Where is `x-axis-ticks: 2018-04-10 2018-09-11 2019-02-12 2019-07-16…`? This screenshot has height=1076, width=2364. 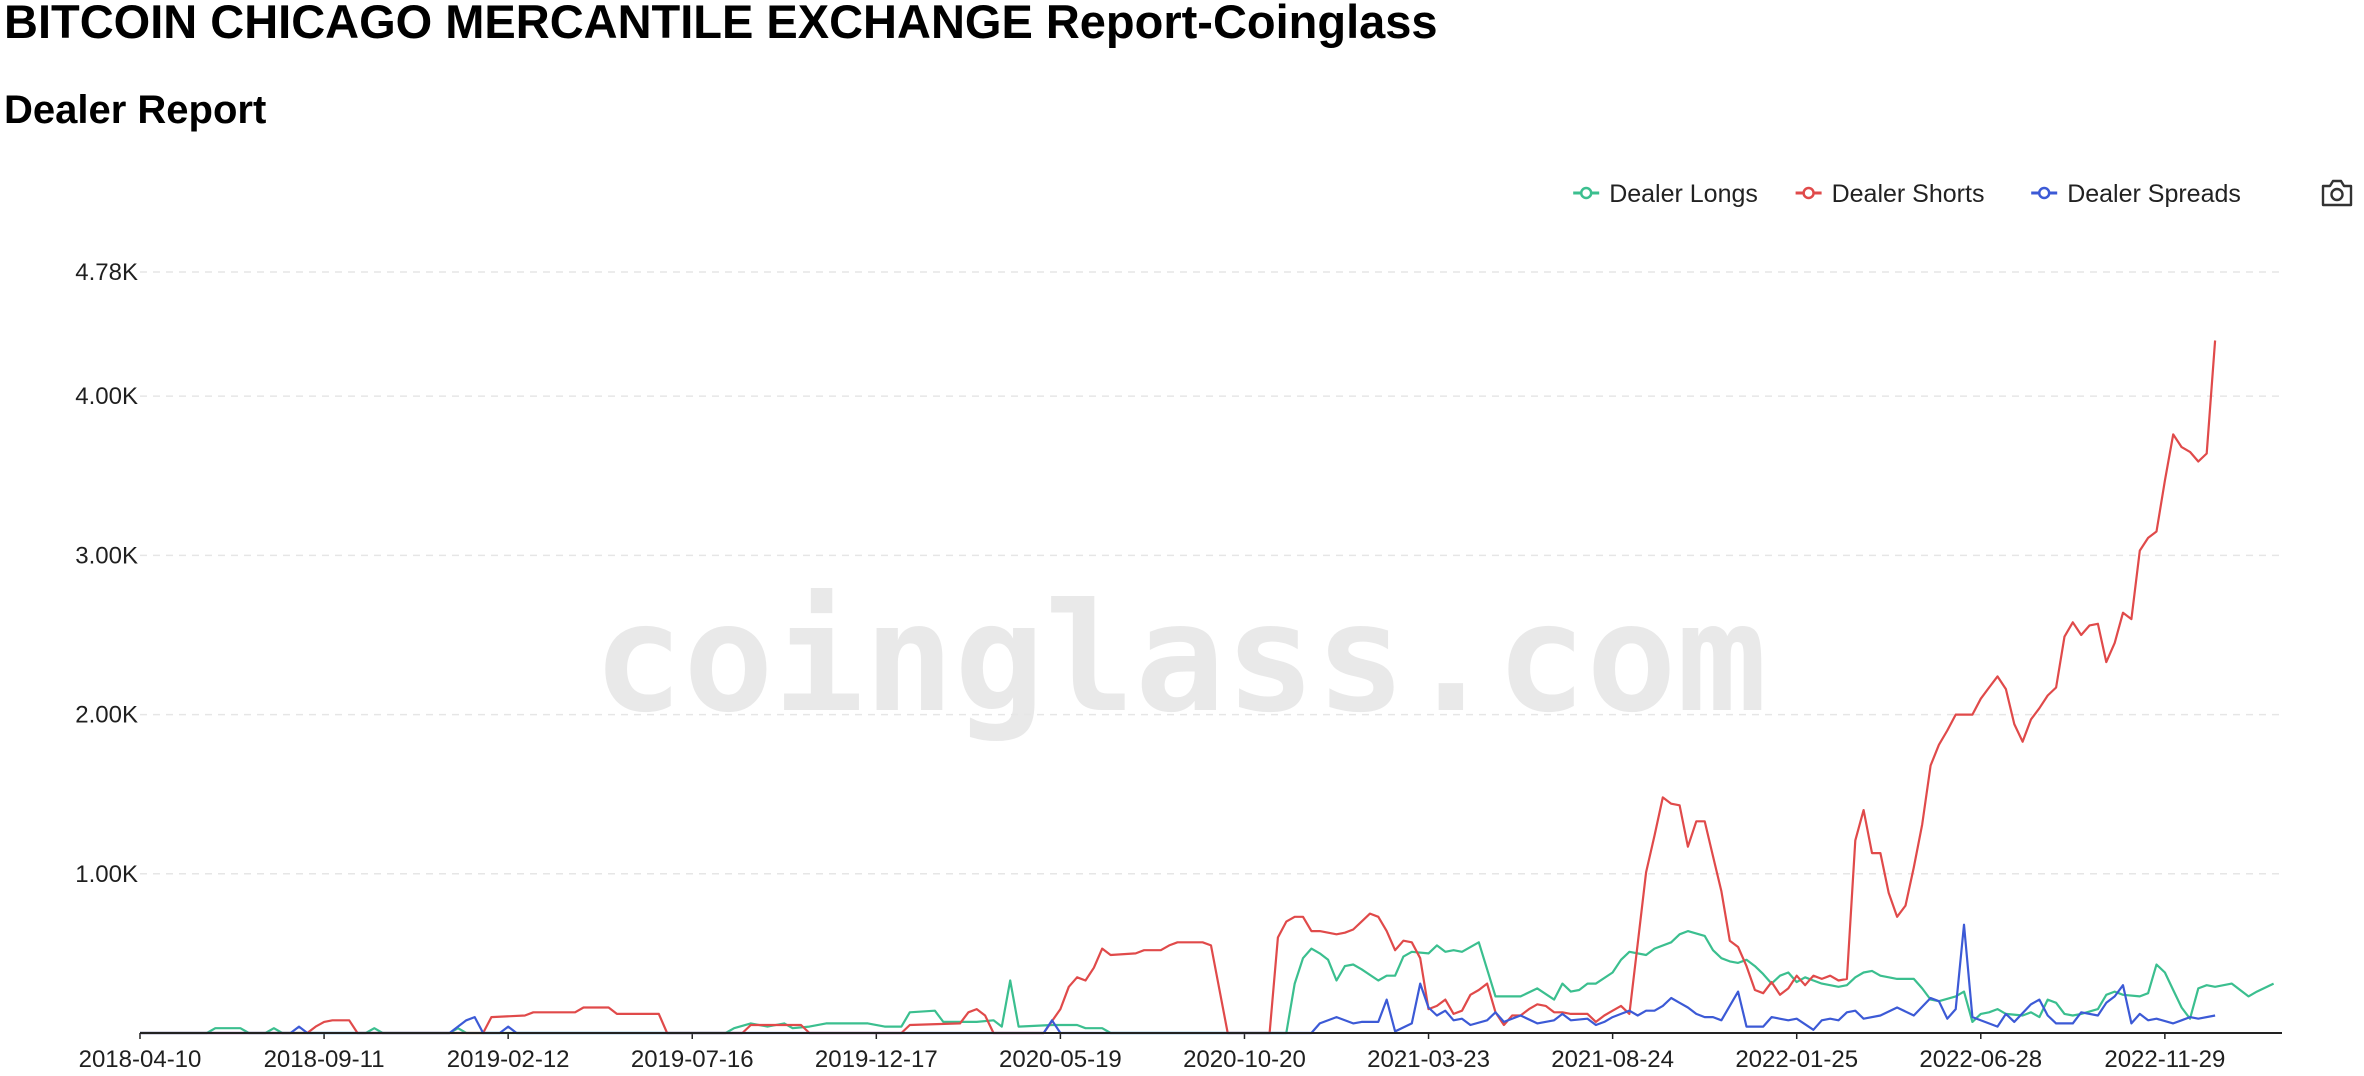 x-axis-ticks: 2018-04-10 2018-09-11 2019-02-12 2019-07-16… is located at coordinates (1152, 1053).